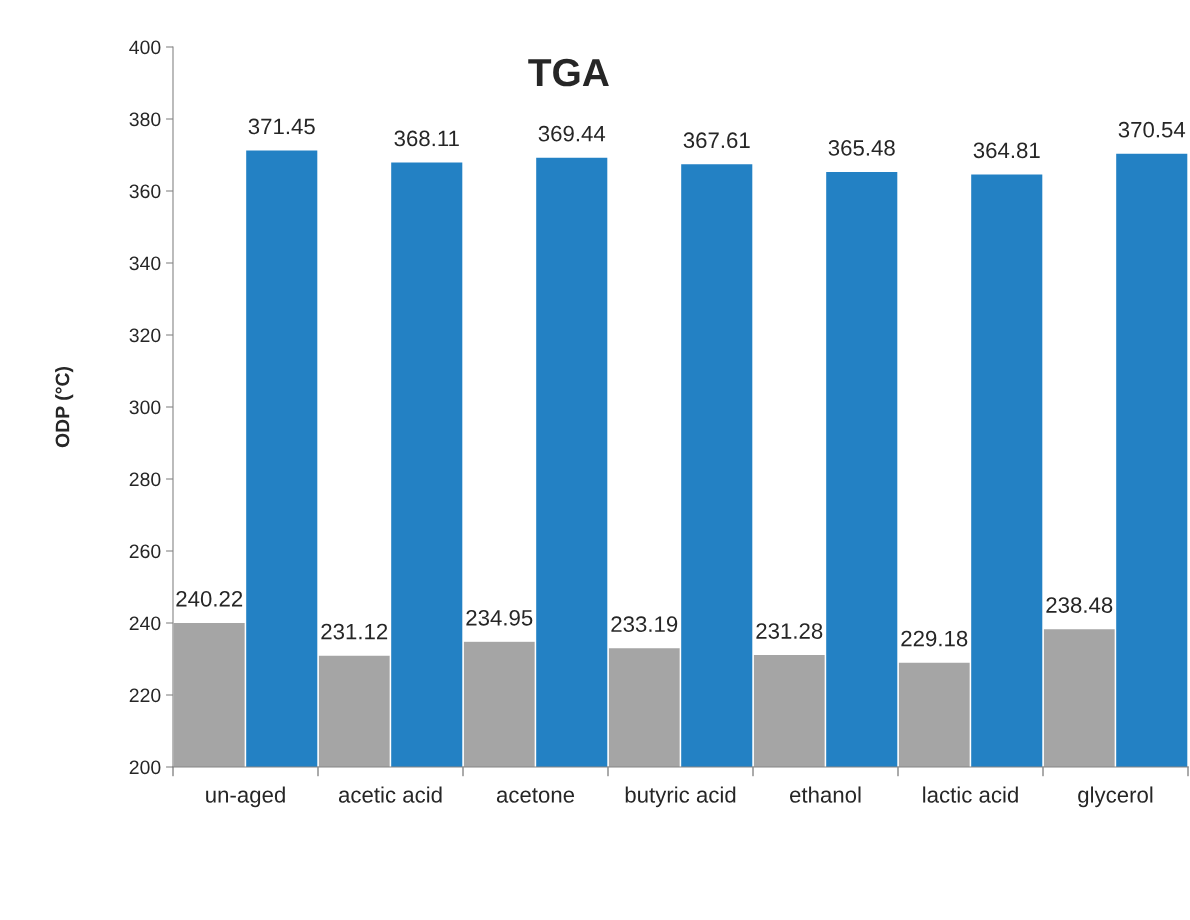 The height and width of the screenshot is (920, 1190). I want to click on data-label: 231.12, so click(354, 631).